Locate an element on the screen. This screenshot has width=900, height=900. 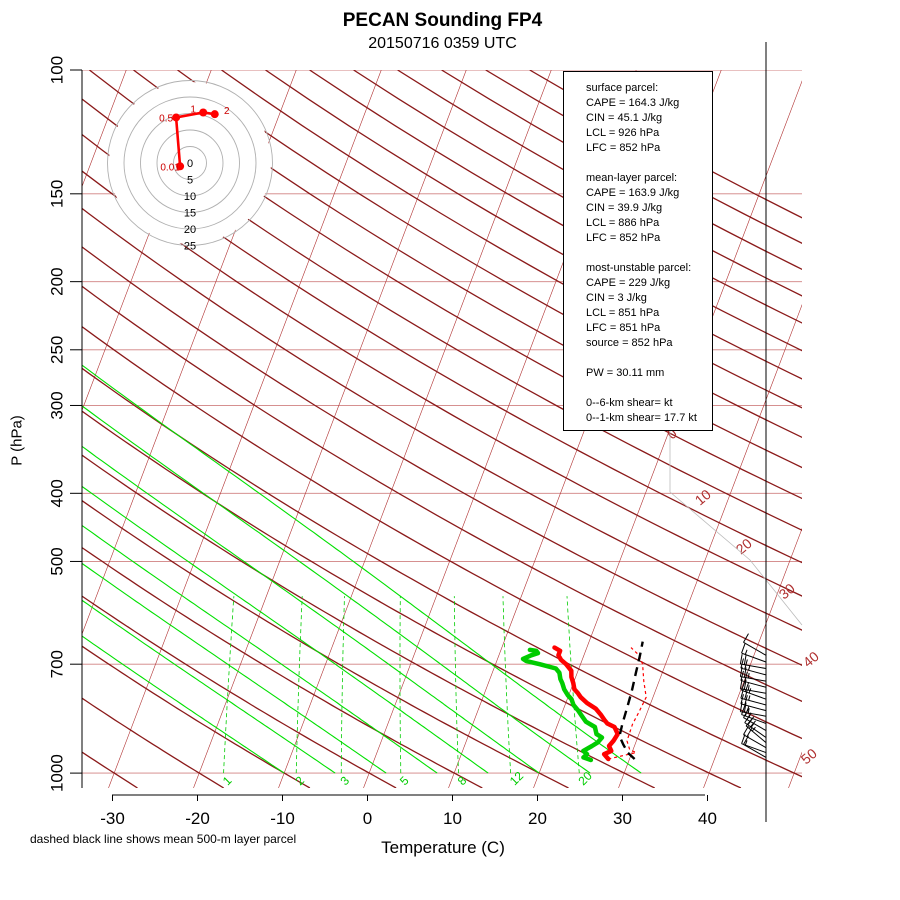
temperature-line is located at coordinates (586, 703).